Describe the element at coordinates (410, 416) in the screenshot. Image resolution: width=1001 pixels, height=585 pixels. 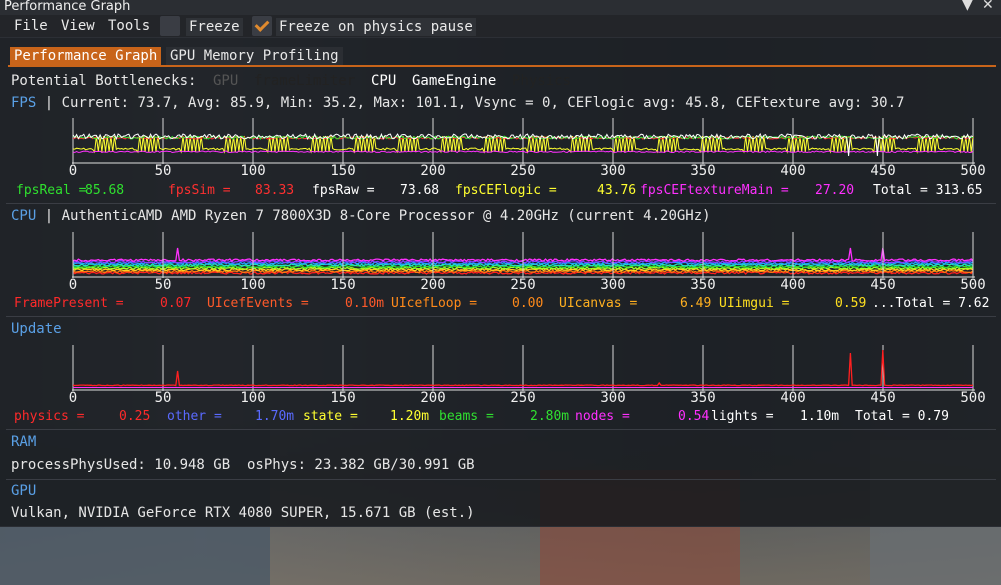
I see `legend-value: 1.20m` at that location.